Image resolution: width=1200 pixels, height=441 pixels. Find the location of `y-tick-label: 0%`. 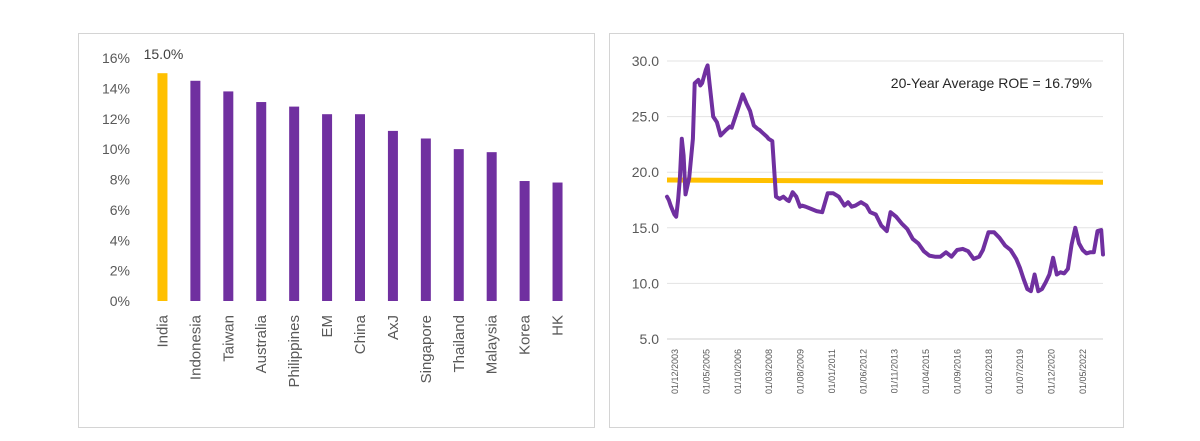

y-tick-label: 0% is located at coordinates (120, 301).